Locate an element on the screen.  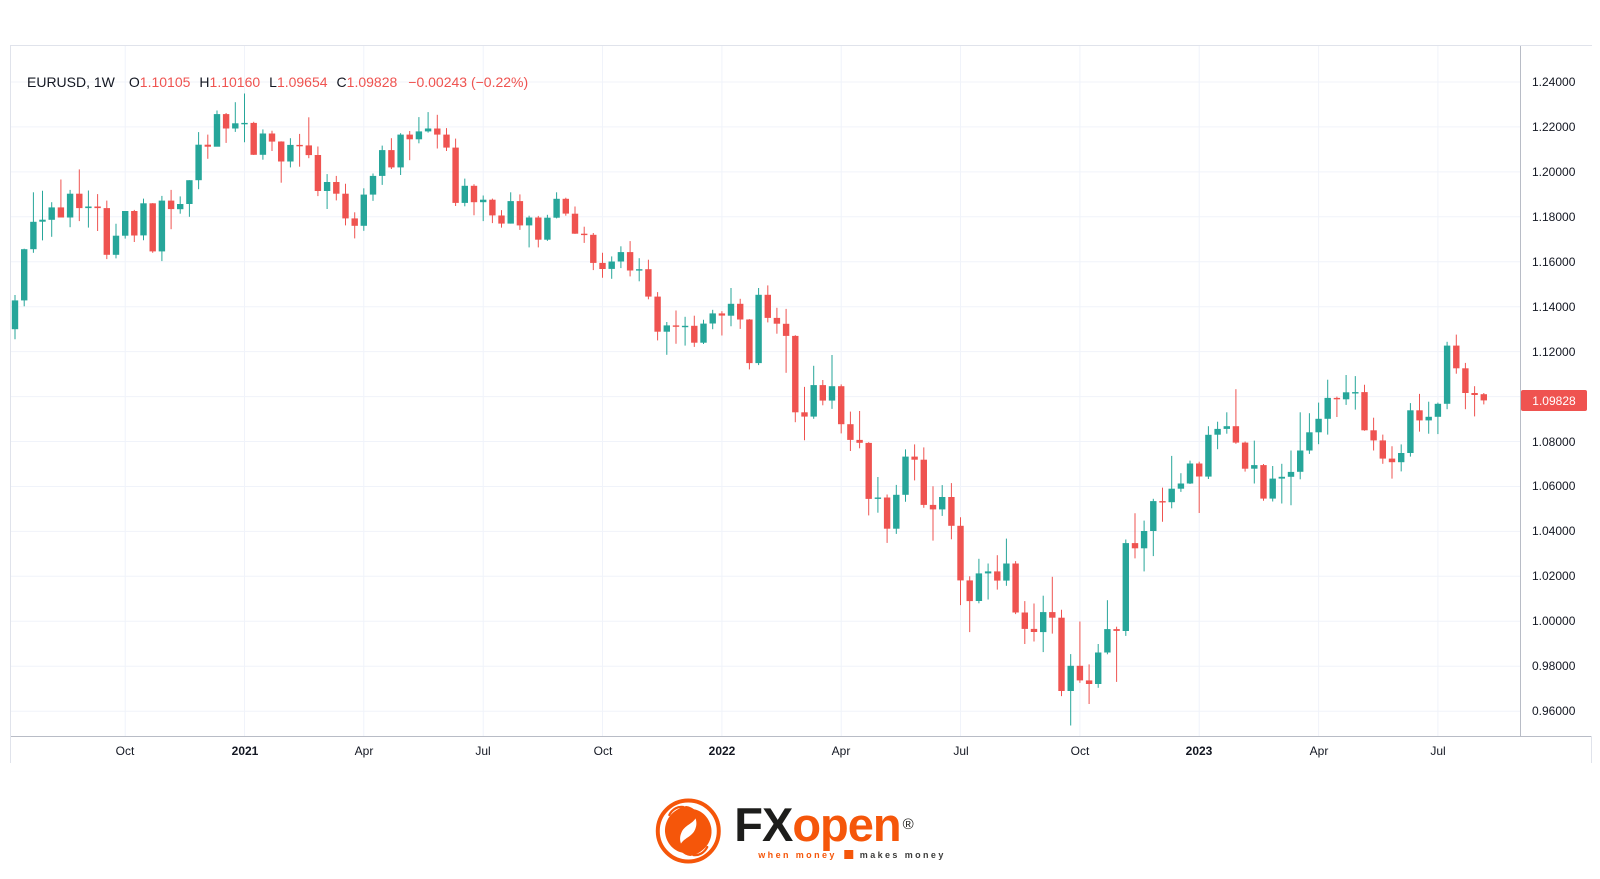
price-tick-label: 1.04000 is located at coordinates (1554, 531).